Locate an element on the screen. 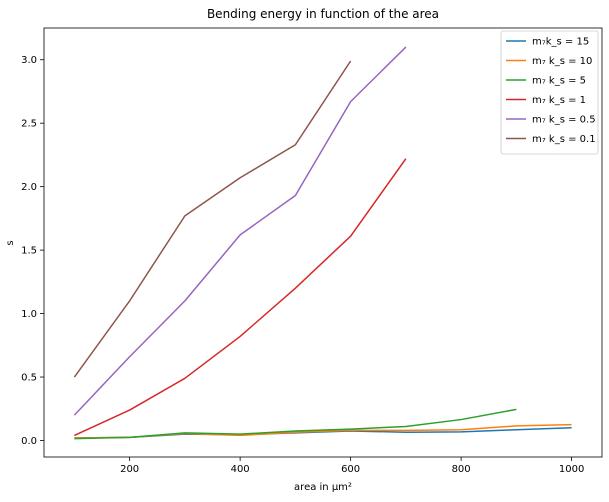  legend-entry: m₇ k_s = 1 is located at coordinates (559, 100).